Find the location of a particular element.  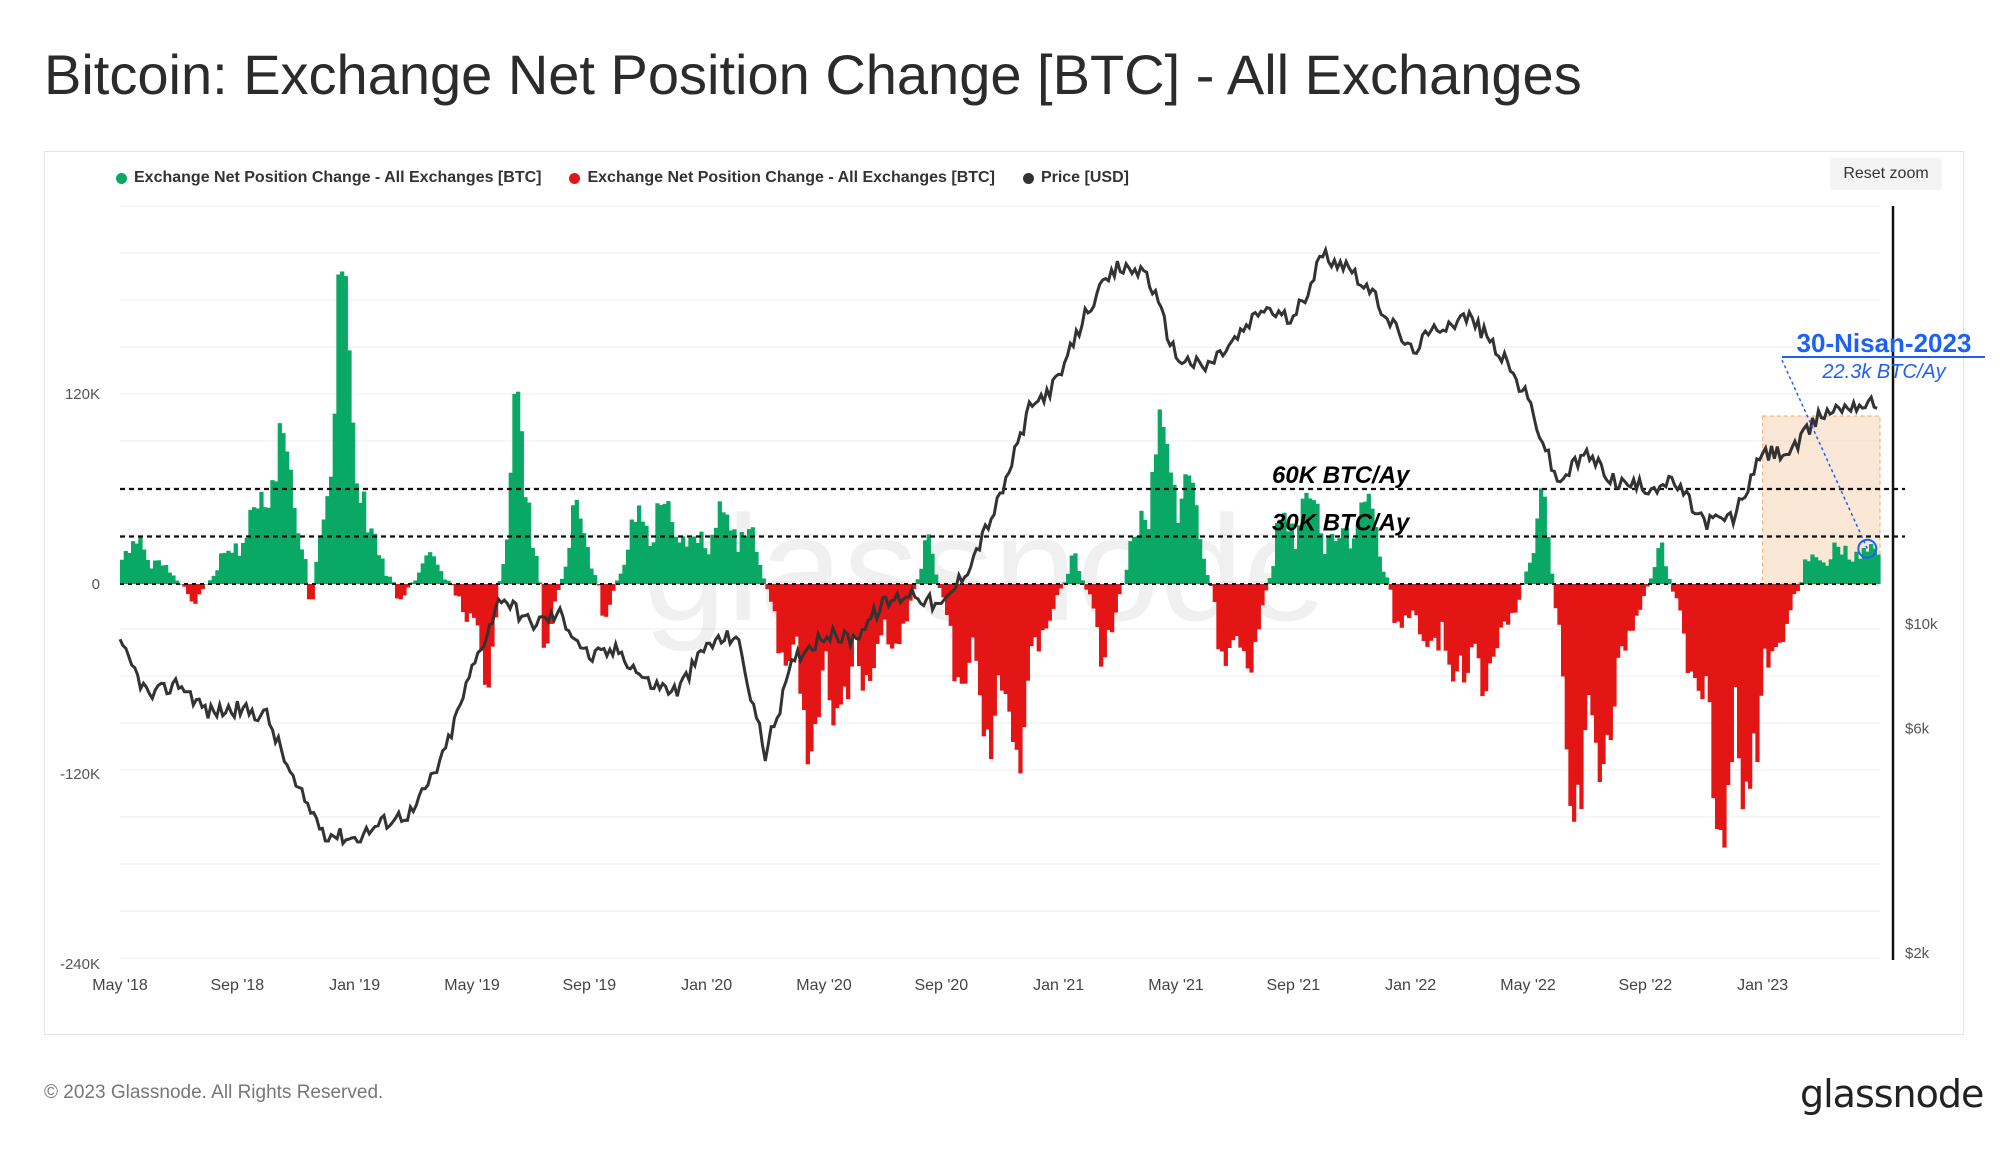

green-dot-icon is located at coordinates (121, 178).